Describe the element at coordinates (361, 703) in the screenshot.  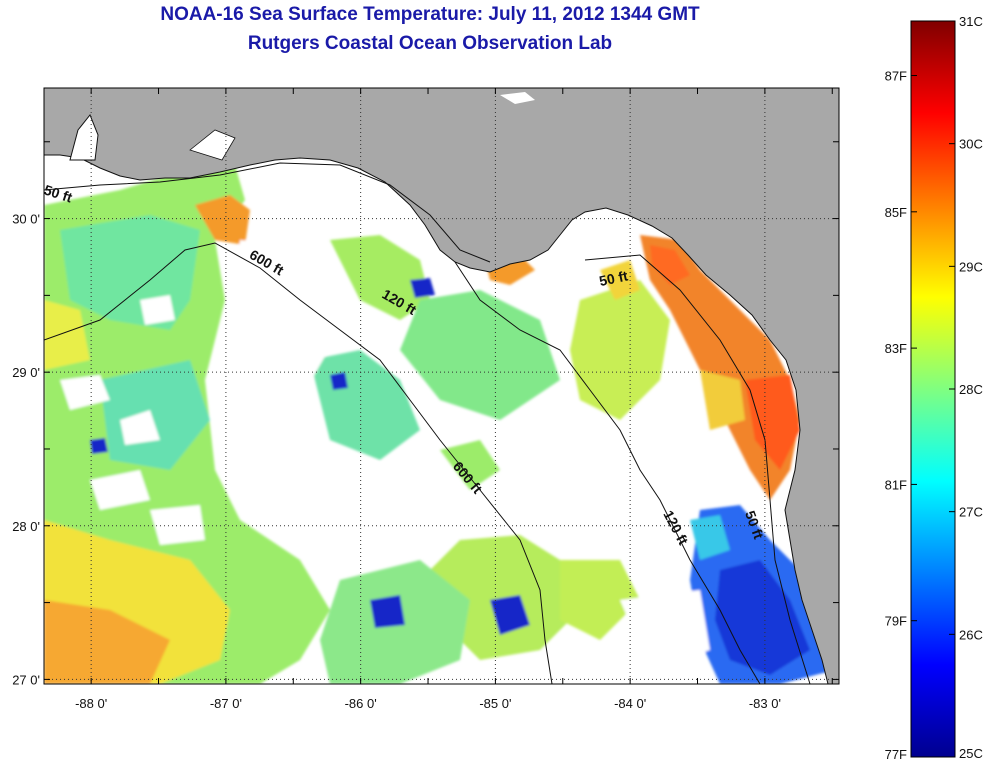
I see `lon-tick-label: -86 0'` at that location.